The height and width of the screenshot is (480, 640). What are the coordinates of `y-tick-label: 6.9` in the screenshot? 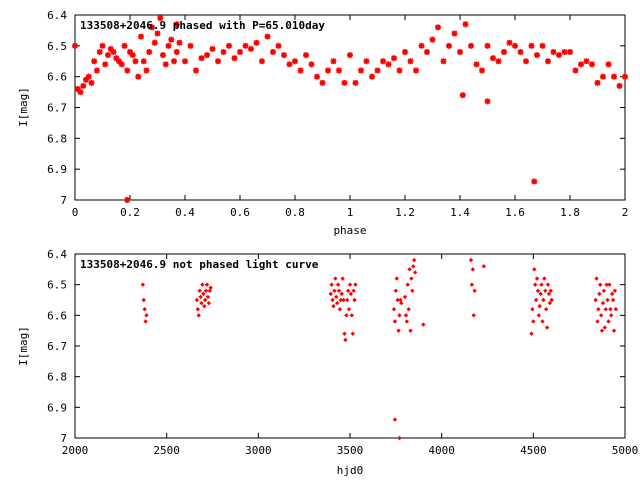 It's located at (57, 407).